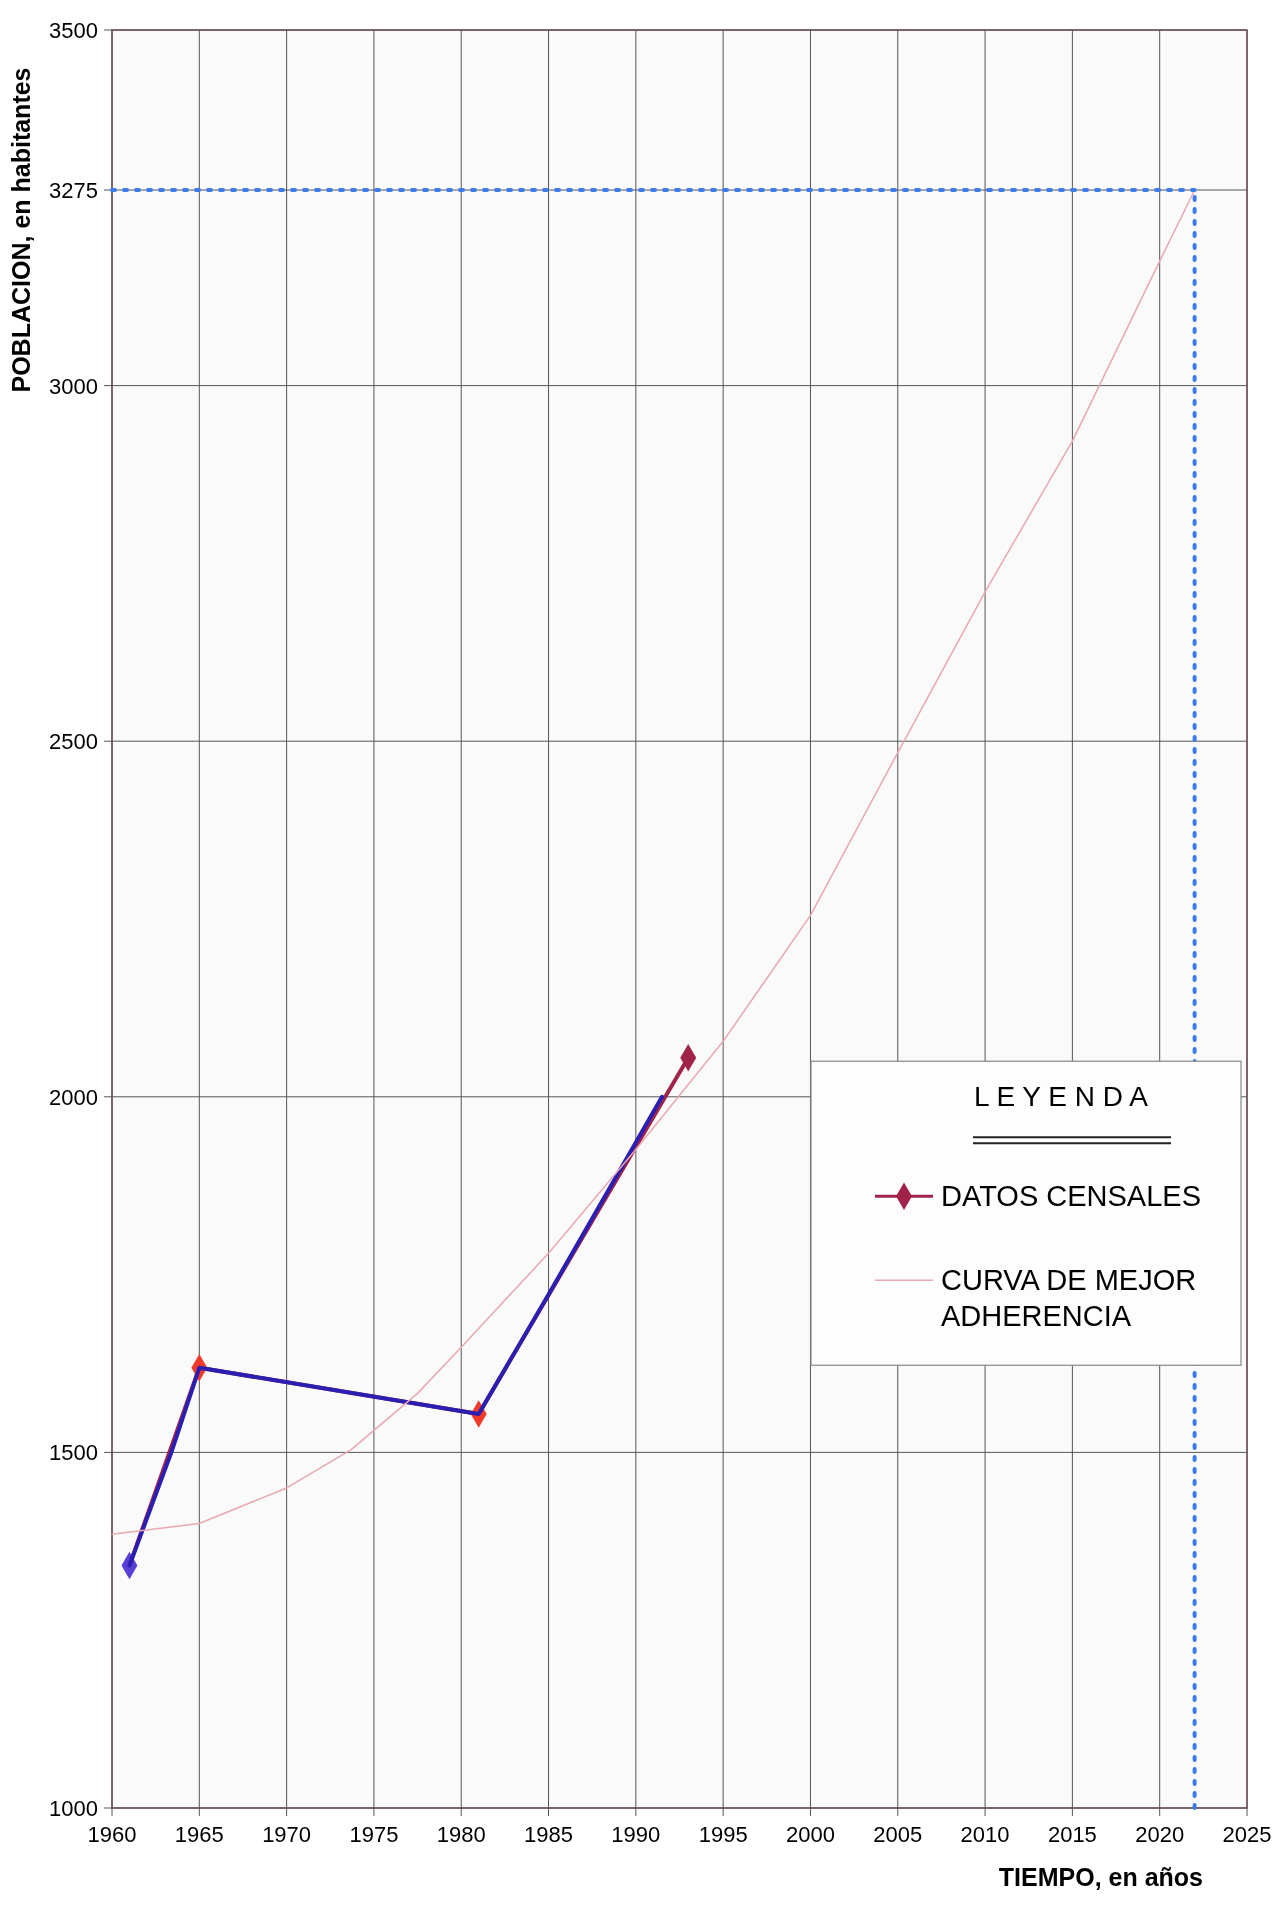 The height and width of the screenshot is (1908, 1281). Describe the element at coordinates (1072, 1834) in the screenshot. I see `x-tick-label: 2015` at that location.